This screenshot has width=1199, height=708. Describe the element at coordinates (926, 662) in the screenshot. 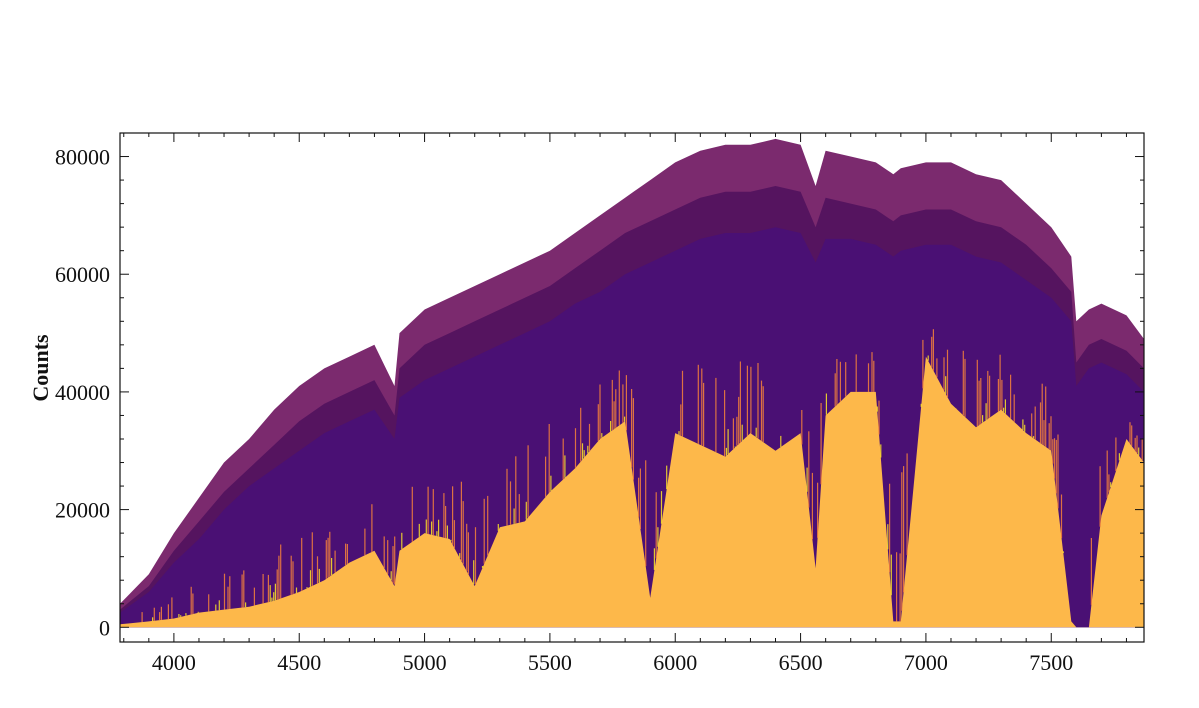

I see `x-tick-label: 7000` at that location.